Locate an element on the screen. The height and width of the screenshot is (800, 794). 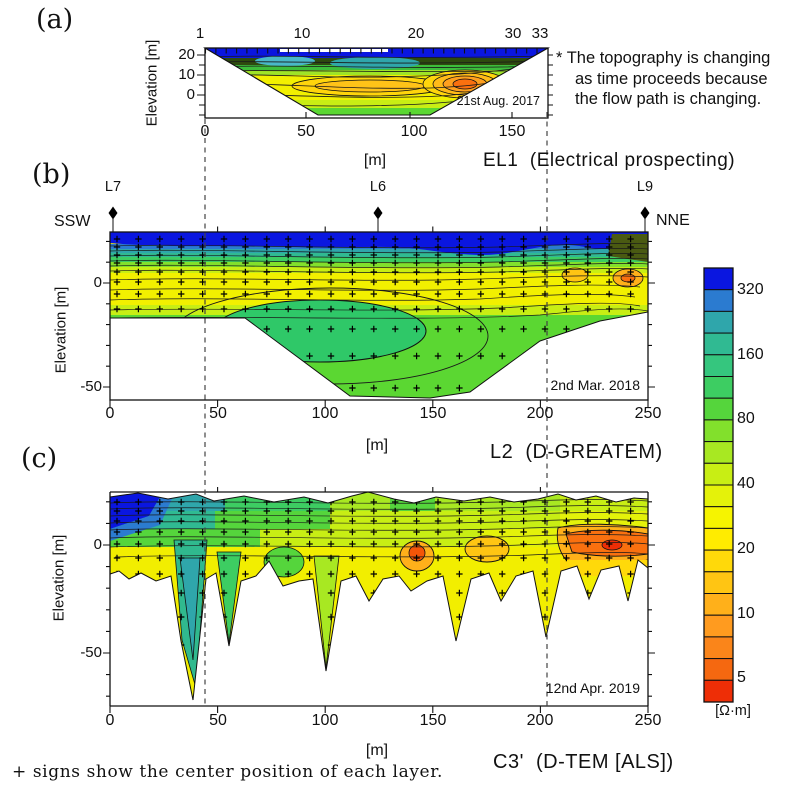
panel-c-contour-lines is located at coordinates (379, 528).